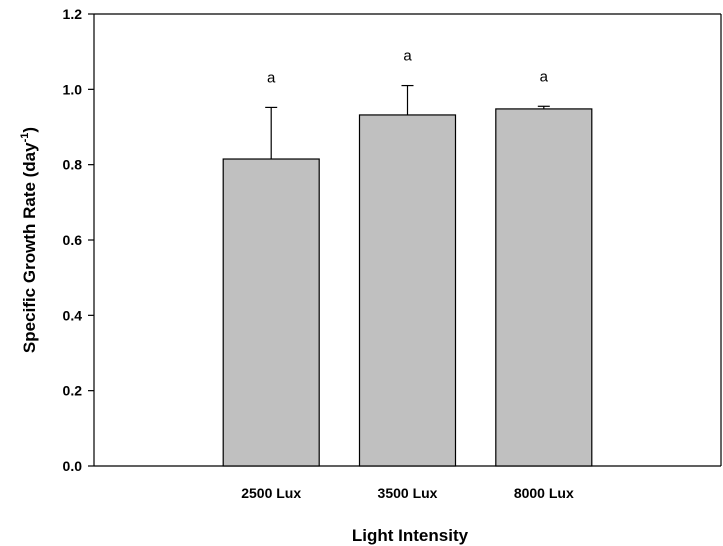 The image size is (723, 546). I want to click on x-axis-ticks: 2500 Lux 3500 Lux 8000 Lux, so click(407, 493).